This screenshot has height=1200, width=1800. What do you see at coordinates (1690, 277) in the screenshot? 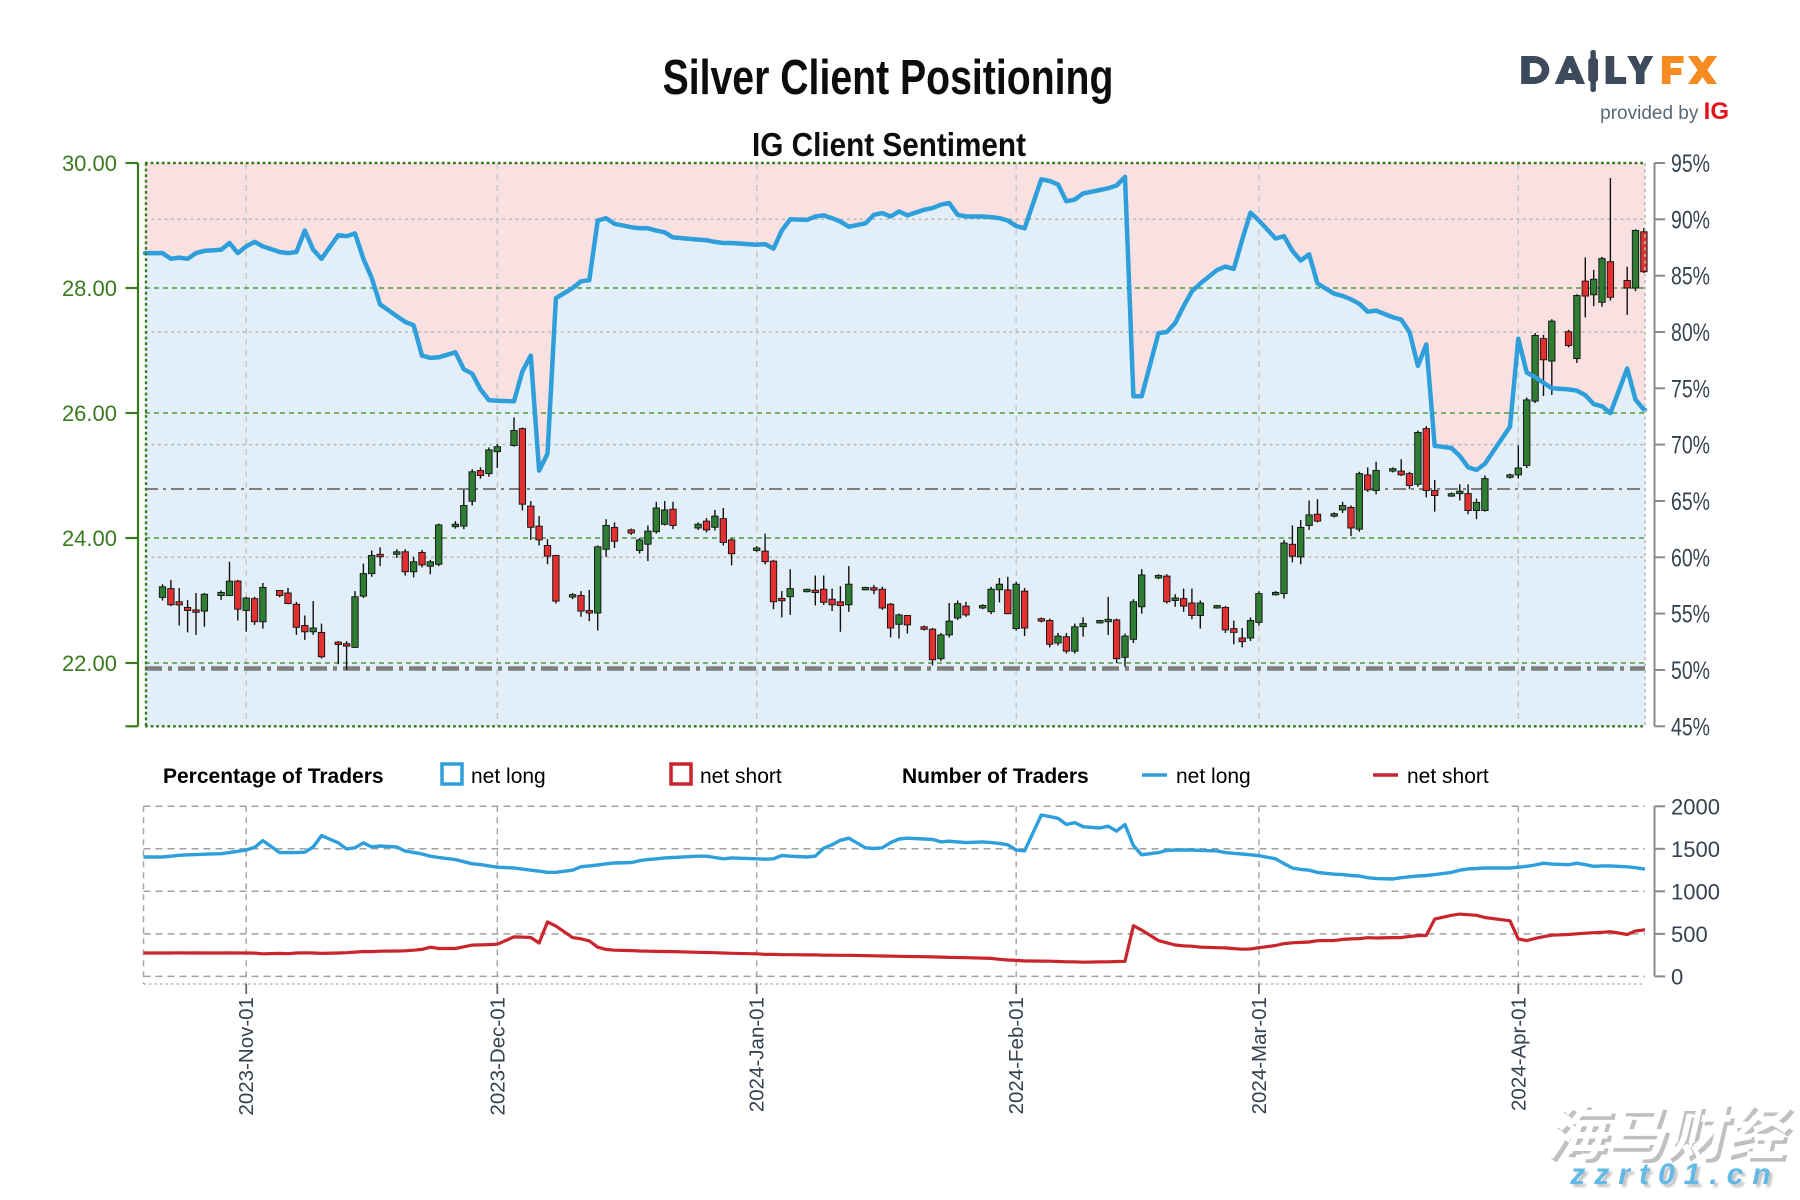
I see `svg-text: 85%` at bounding box center [1690, 277].